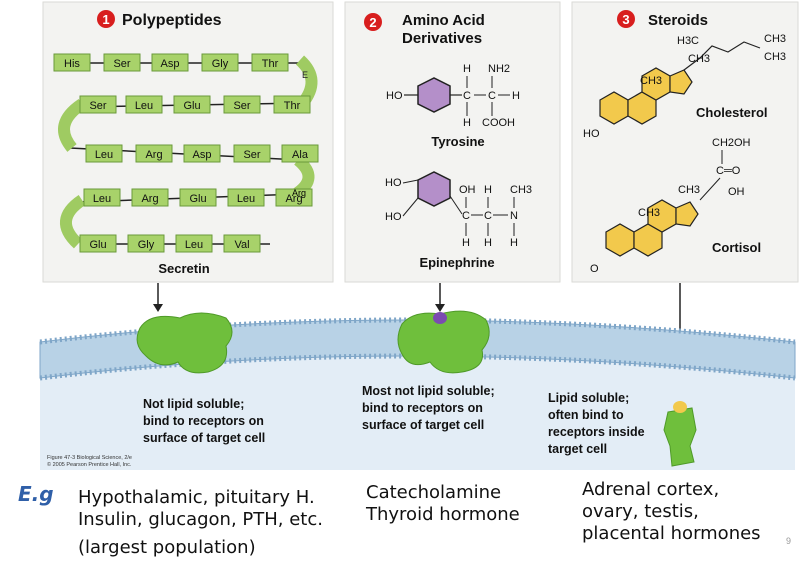 This screenshot has width=807, height=566. Describe the element at coordinates (443, 514) in the screenshot. I see `example-line: Thyroid hormone` at that location.